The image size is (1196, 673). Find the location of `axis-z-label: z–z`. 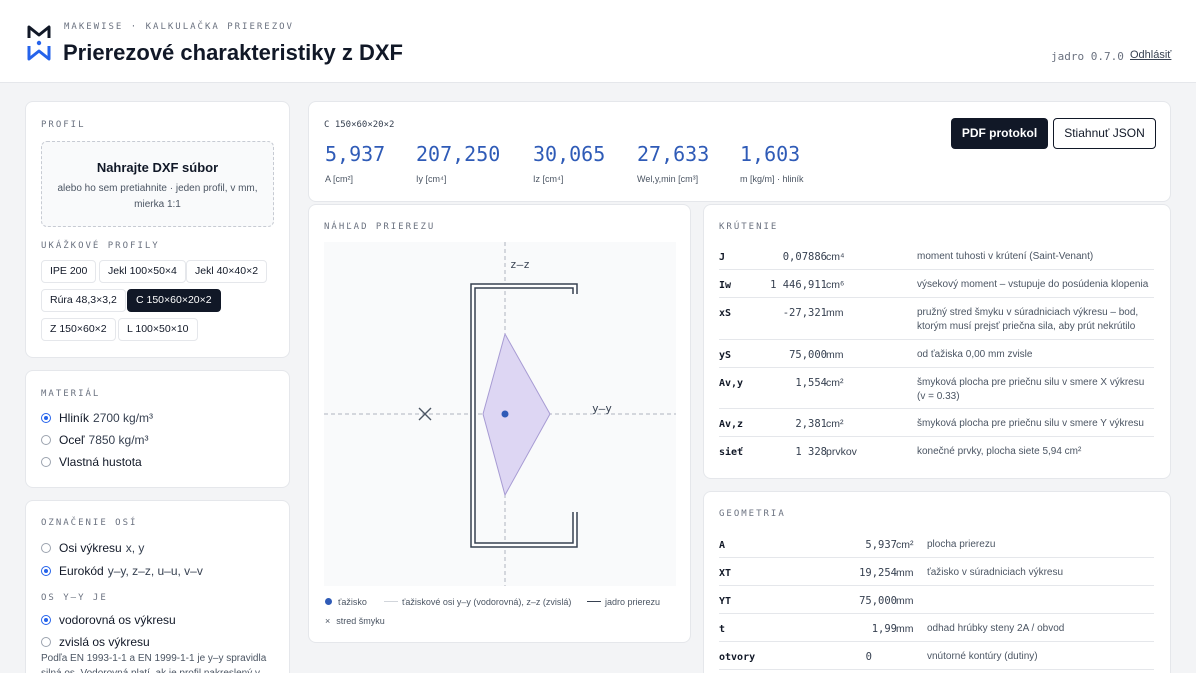

axis-z-label: z–z is located at coordinates (520, 264).